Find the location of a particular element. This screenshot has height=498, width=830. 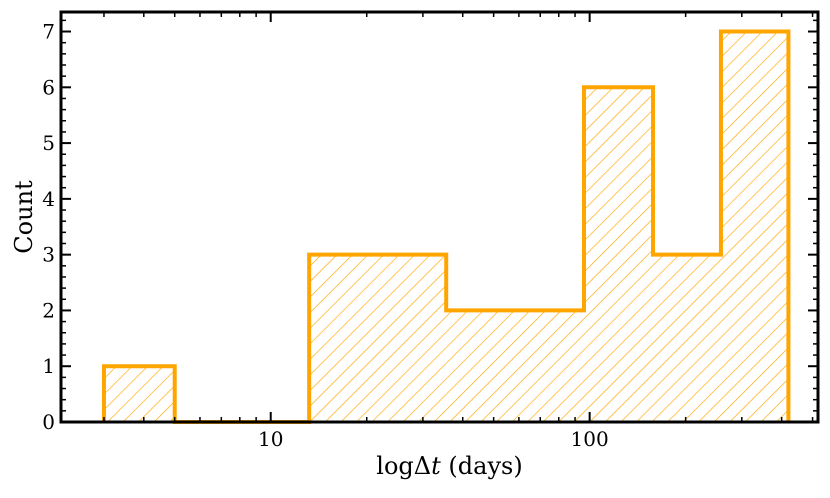

y-tick-label: 4 is located at coordinates (48, 199).